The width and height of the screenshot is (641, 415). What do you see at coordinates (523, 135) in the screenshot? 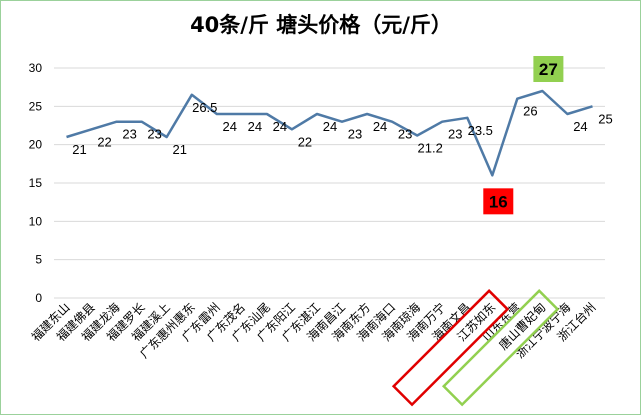
I see `callouts: 27 16` at bounding box center [523, 135].